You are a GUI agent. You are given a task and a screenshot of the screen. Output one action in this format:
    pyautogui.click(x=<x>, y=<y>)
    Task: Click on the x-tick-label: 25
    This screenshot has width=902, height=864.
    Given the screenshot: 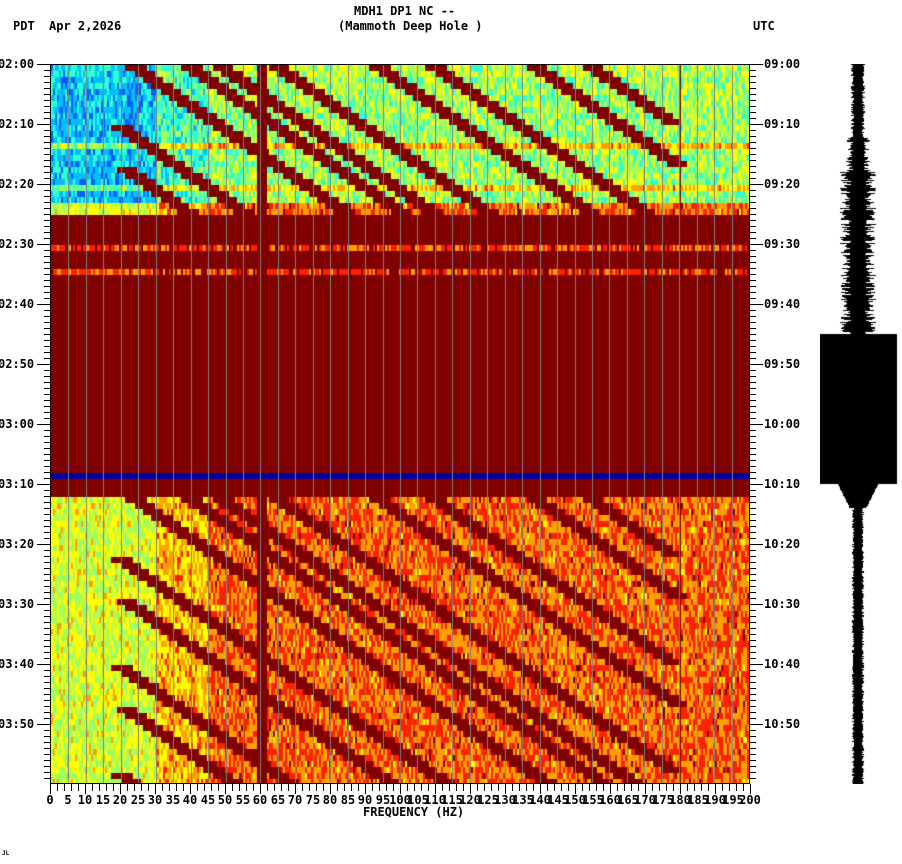 What is the action you would take?
    pyautogui.click(x=138, y=800)
    